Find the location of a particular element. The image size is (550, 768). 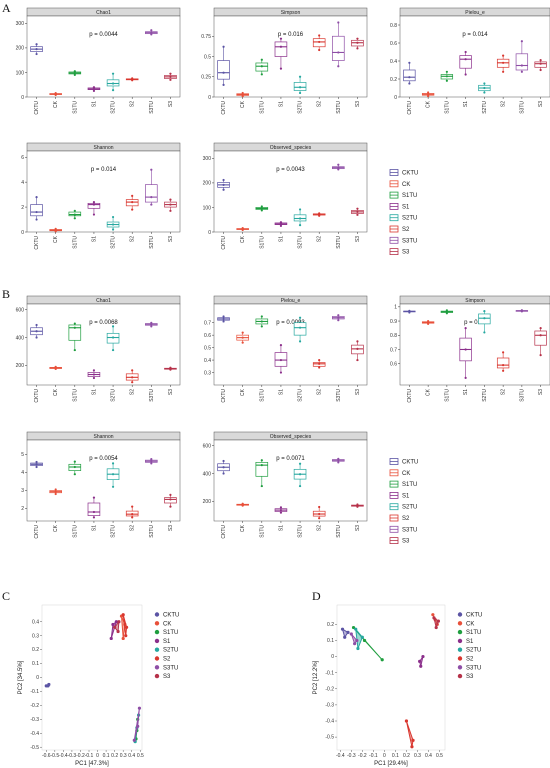

y-tick-label: 2 is located at coordinates (22, 509).